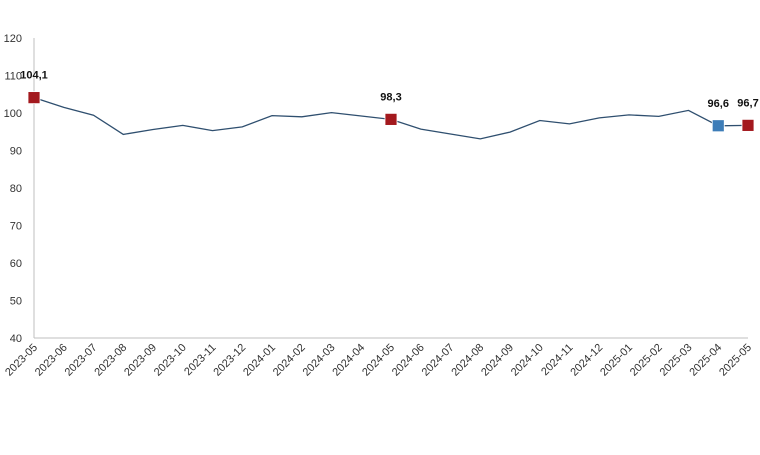 The image size is (760, 455). What do you see at coordinates (16, 339) in the screenshot?
I see `y-tick-label: 40` at bounding box center [16, 339].